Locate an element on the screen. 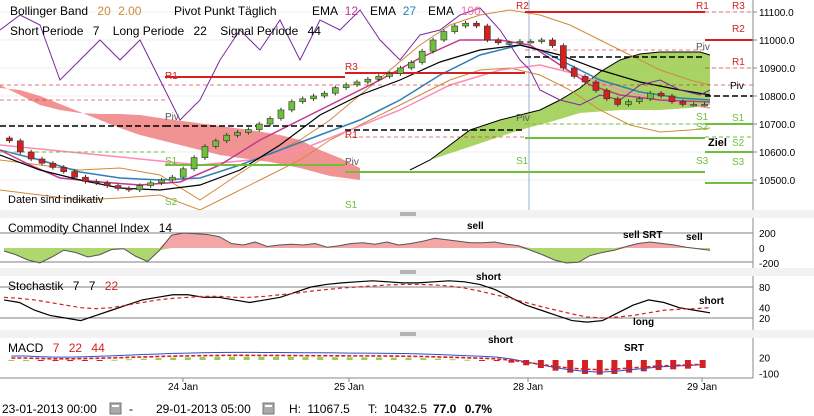 This screenshot has width=814, height=416. legend-short-label: Short Periode is located at coordinates (47, 31).